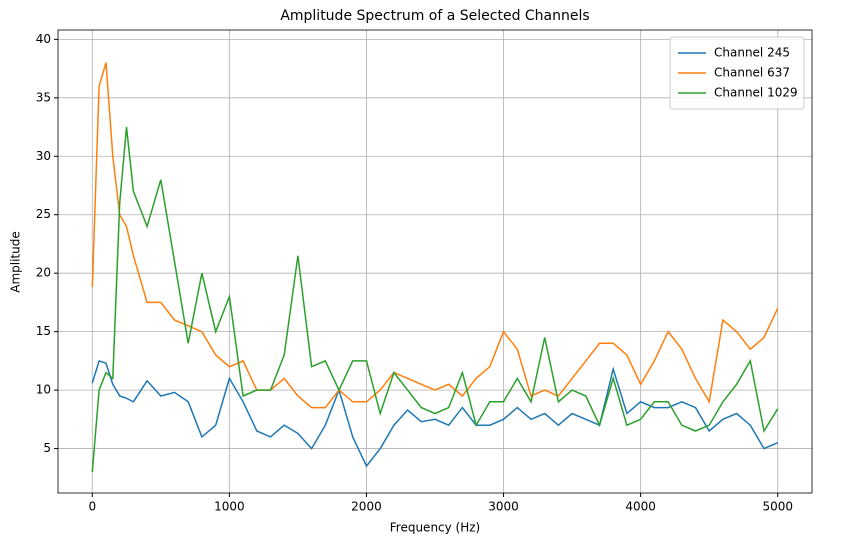  What do you see at coordinates (43, 156) in the screenshot?
I see `y-tick-label: 30` at bounding box center [43, 156].